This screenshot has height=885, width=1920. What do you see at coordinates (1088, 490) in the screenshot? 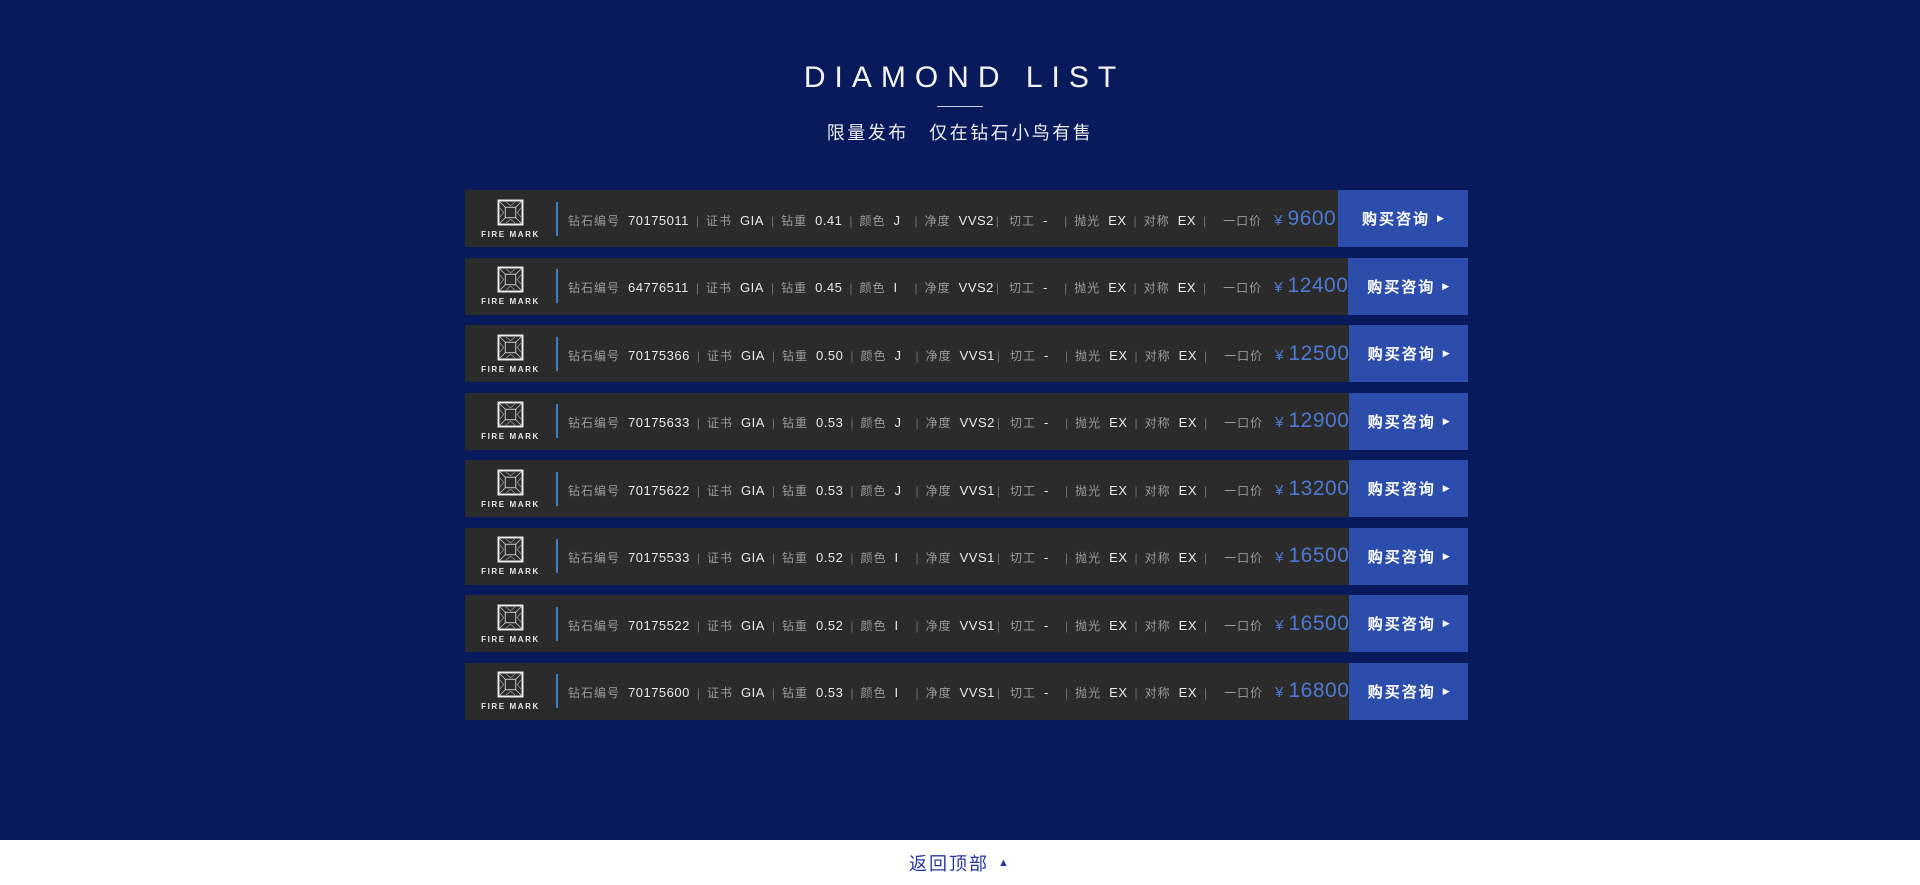
I see `field-label-polish: 抛光` at bounding box center [1088, 490].